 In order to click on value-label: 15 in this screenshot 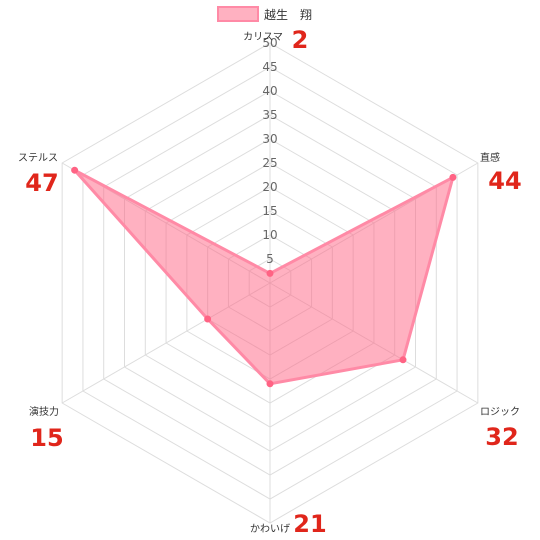, I will do `click(46, 438)`.